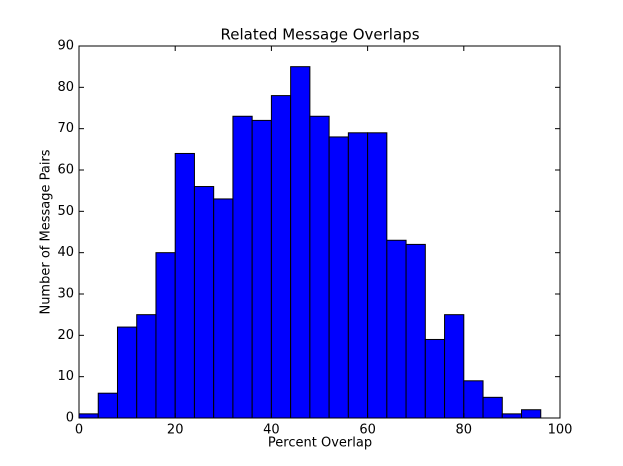 This screenshot has height=466, width=623. What do you see at coordinates (65, 294) in the screenshot?
I see `y-tick-label: 30` at bounding box center [65, 294].